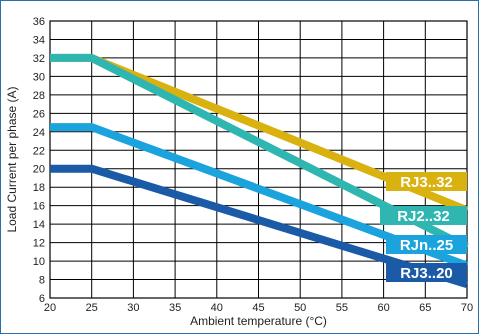 The width and height of the screenshot is (481, 336). I want to click on series-label-1: RJ2..32, so click(423, 216).